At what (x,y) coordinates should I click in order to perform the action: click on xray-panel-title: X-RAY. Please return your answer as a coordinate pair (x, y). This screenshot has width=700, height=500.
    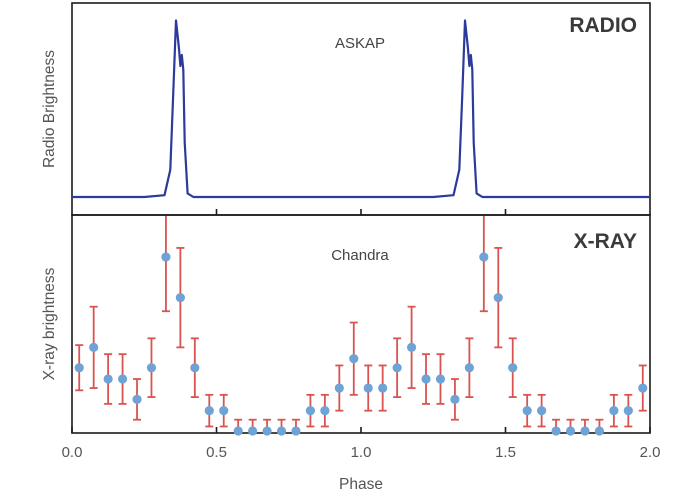
    Looking at the image, I should click on (605, 241).